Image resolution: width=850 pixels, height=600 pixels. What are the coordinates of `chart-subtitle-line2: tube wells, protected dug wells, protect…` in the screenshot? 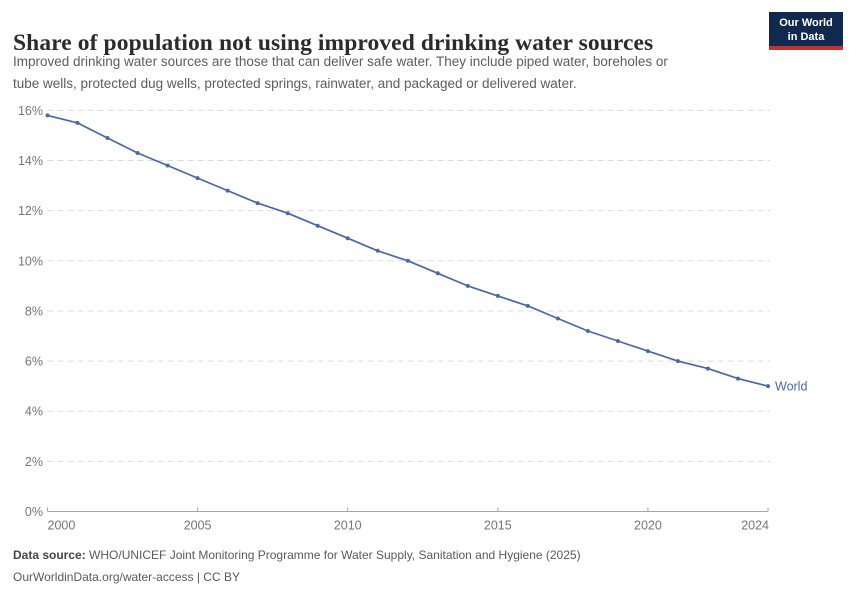 It's located at (295, 83).